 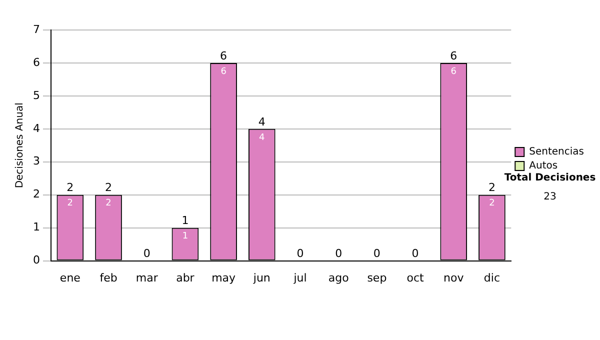 I want to click on x-tick-label: mar, so click(x=147, y=277).